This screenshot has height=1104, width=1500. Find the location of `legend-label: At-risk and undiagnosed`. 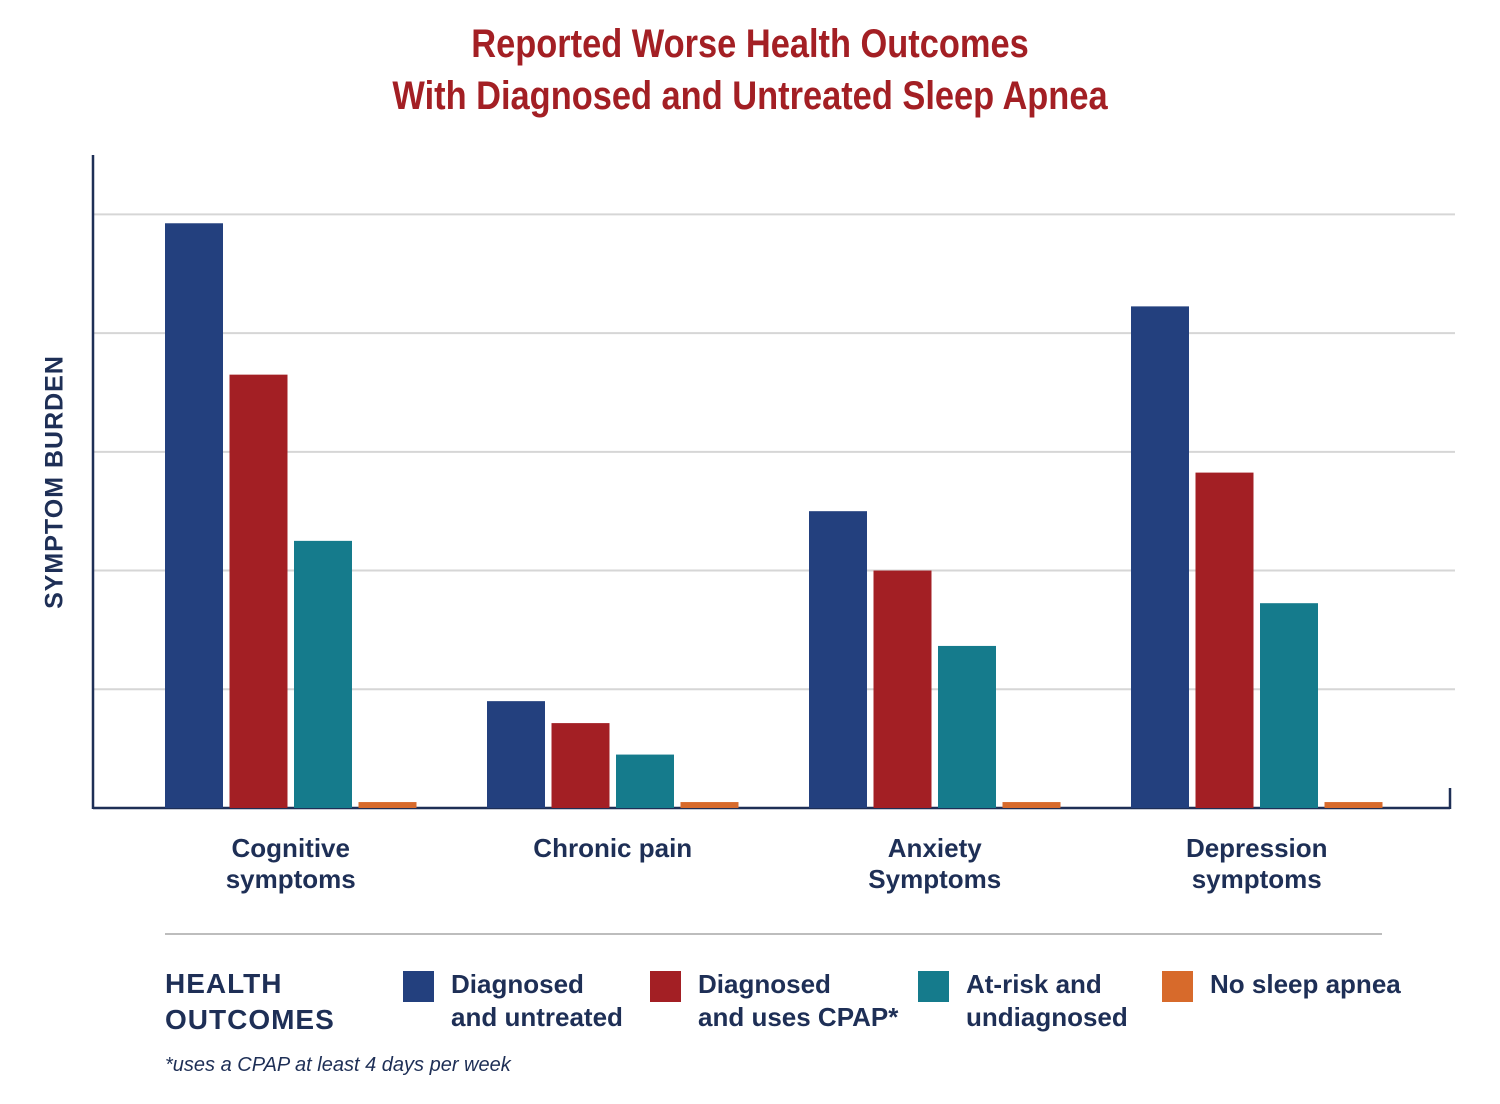

legend-label: At-risk and undiagnosed is located at coordinates (1076, 1001).